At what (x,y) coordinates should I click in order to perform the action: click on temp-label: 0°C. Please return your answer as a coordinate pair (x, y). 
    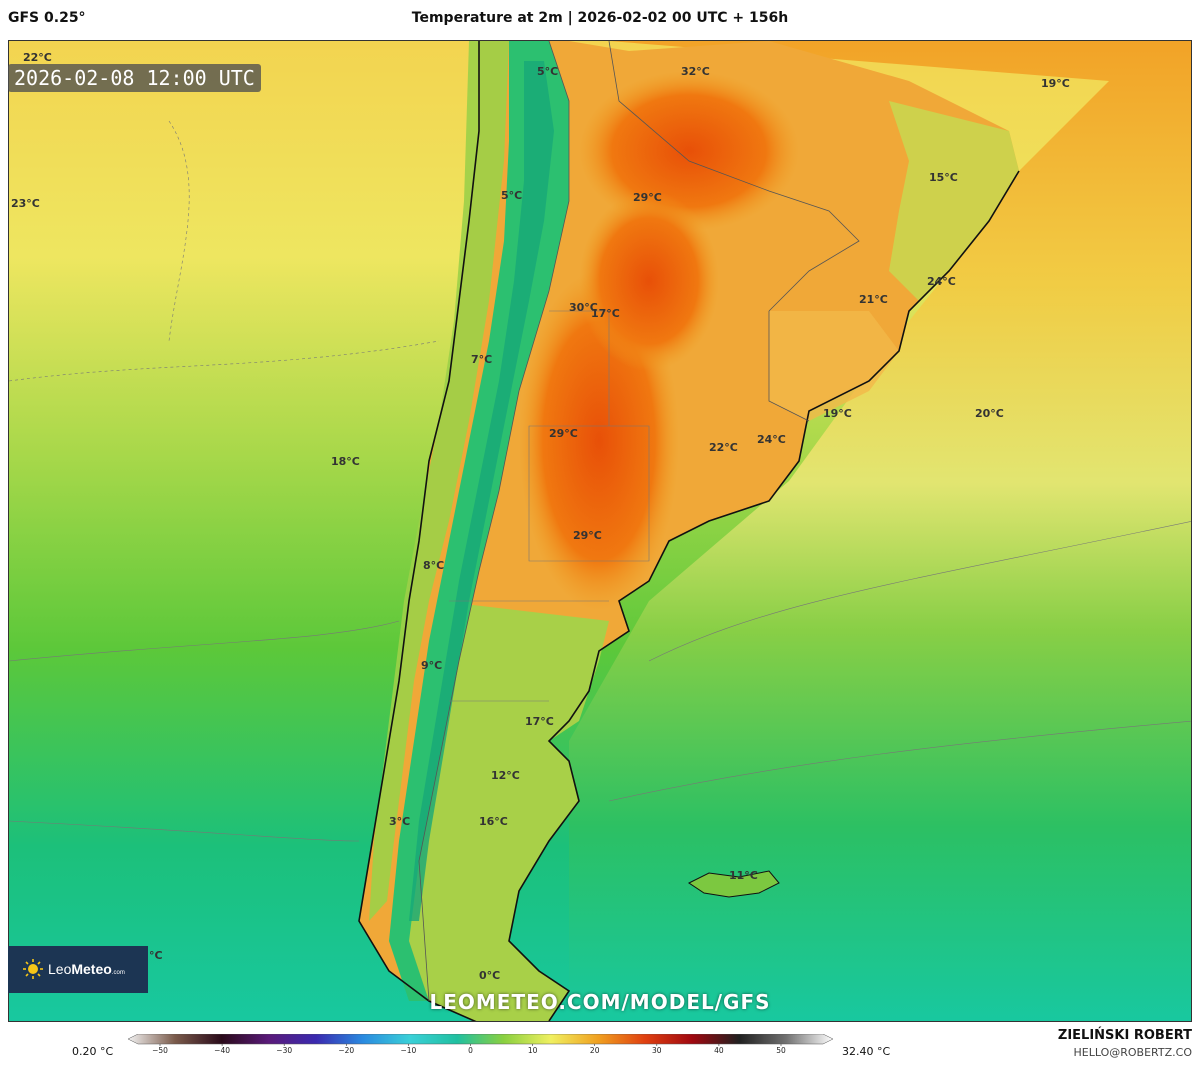
    Looking at the image, I should click on (490, 975).